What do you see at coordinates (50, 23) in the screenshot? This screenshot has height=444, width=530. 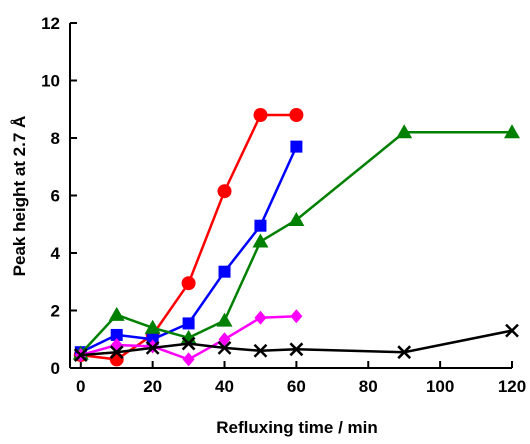 I see `y-tick-label: 12` at bounding box center [50, 23].